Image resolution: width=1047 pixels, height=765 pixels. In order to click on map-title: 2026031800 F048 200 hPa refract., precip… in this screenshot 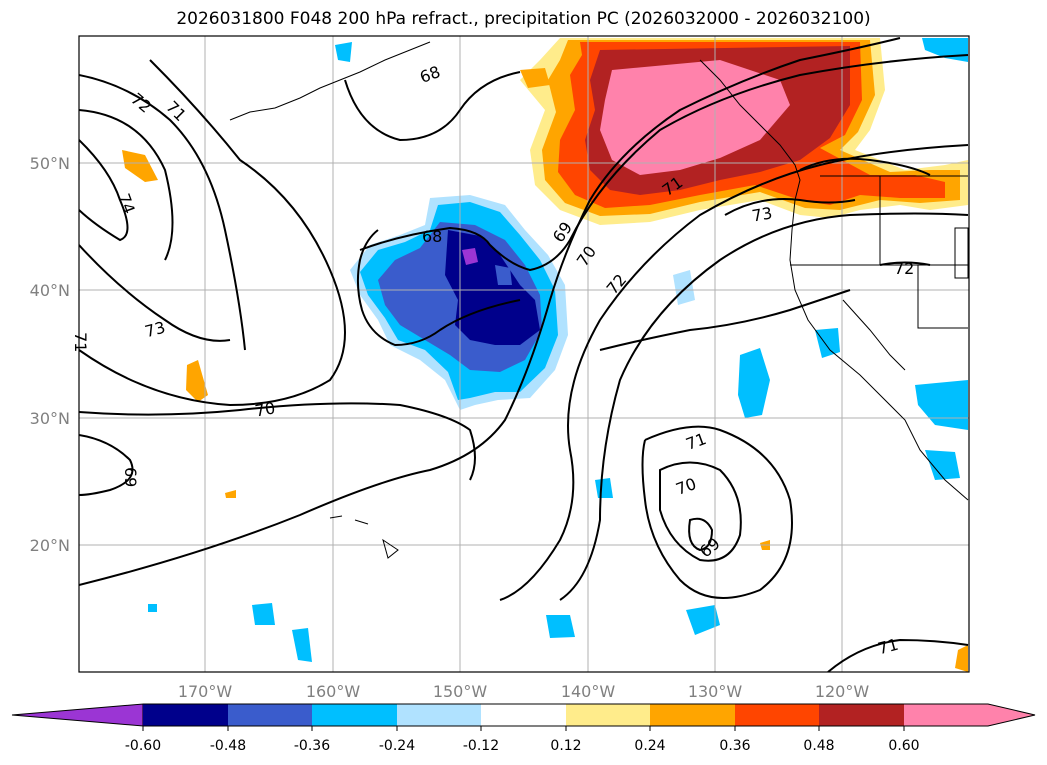, I will do `click(523, 19)`.